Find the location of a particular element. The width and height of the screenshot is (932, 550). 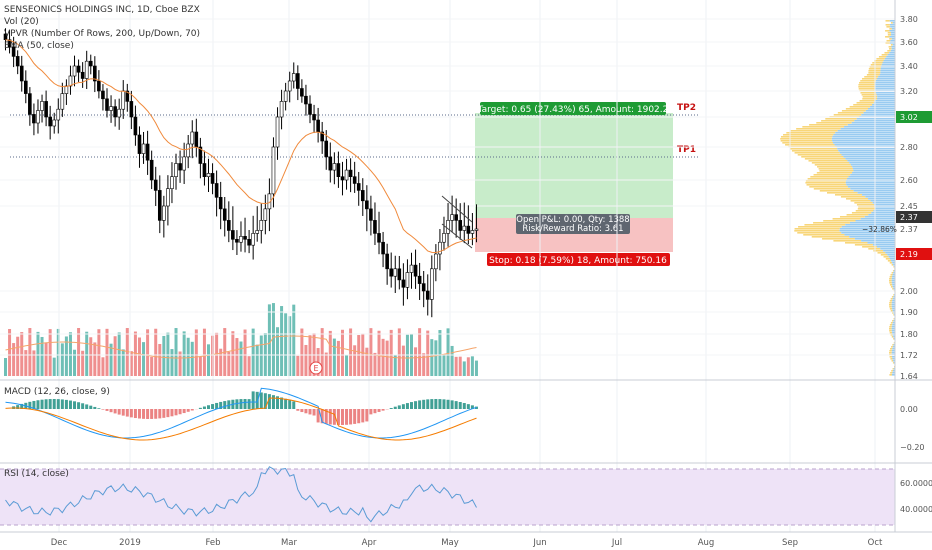

time-label: Dec is located at coordinates (59, 543).